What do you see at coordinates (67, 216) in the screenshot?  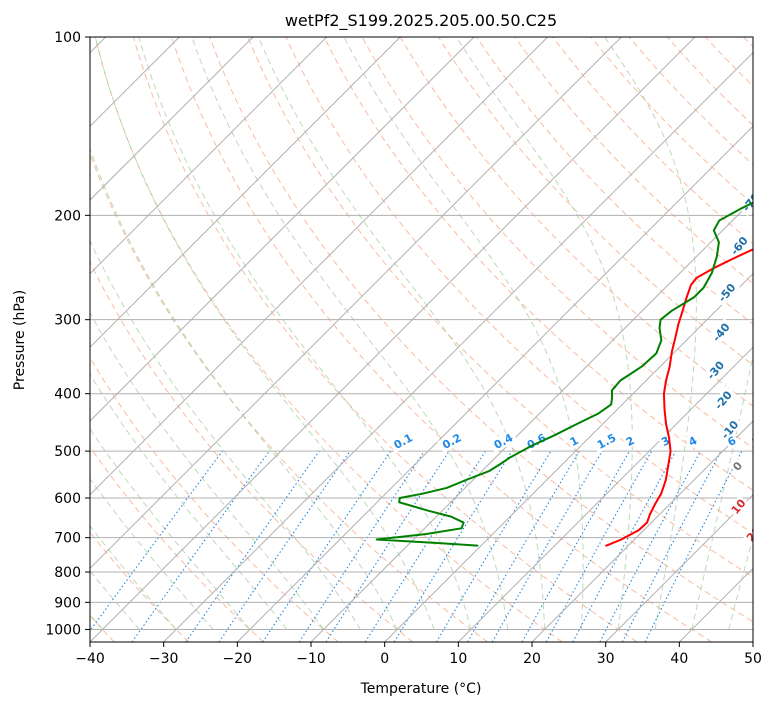 I see `y-tick-label: 200` at bounding box center [67, 216].